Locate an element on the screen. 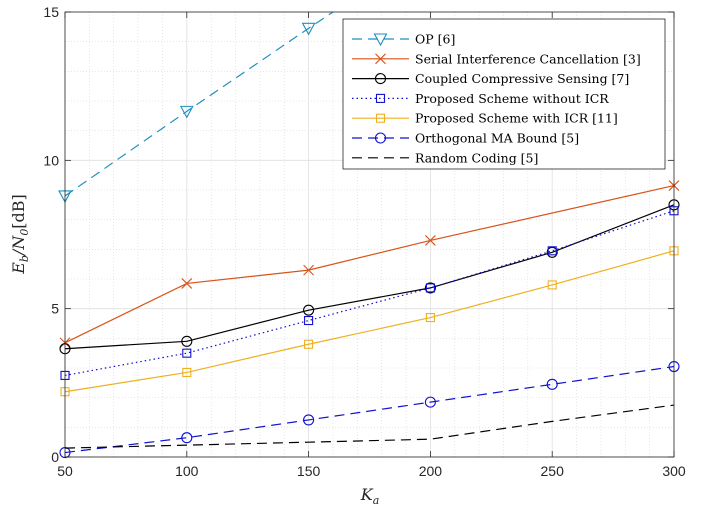 This screenshot has height=508, width=702. legend-label: Coupled Compressive Sensing [7] is located at coordinates (522, 78).